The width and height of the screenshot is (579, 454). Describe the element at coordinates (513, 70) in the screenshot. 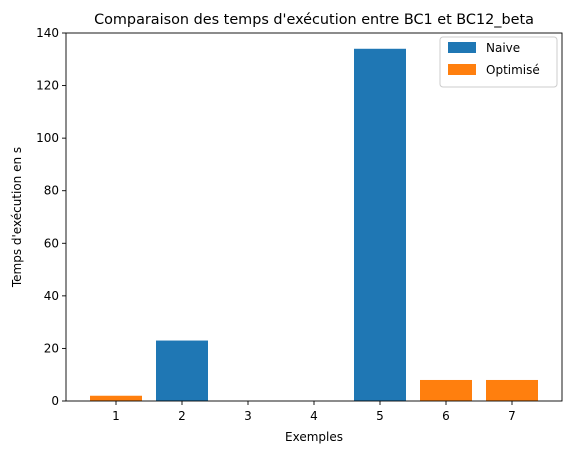

I see `legend-label-optimise: Optimisé` at that location.